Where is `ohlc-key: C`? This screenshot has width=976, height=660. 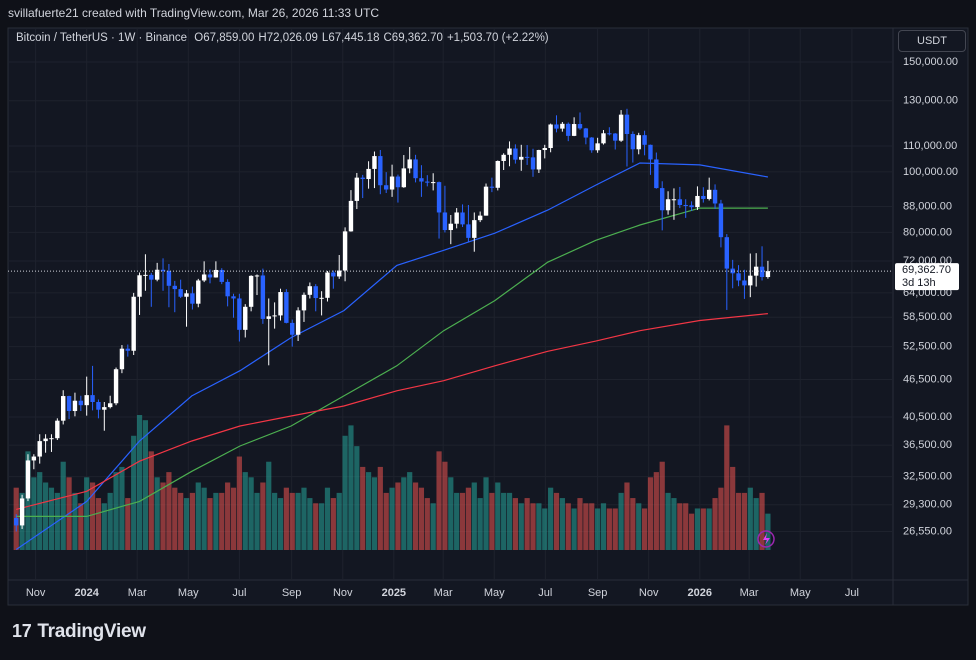 ohlc-key: C is located at coordinates (387, 38).